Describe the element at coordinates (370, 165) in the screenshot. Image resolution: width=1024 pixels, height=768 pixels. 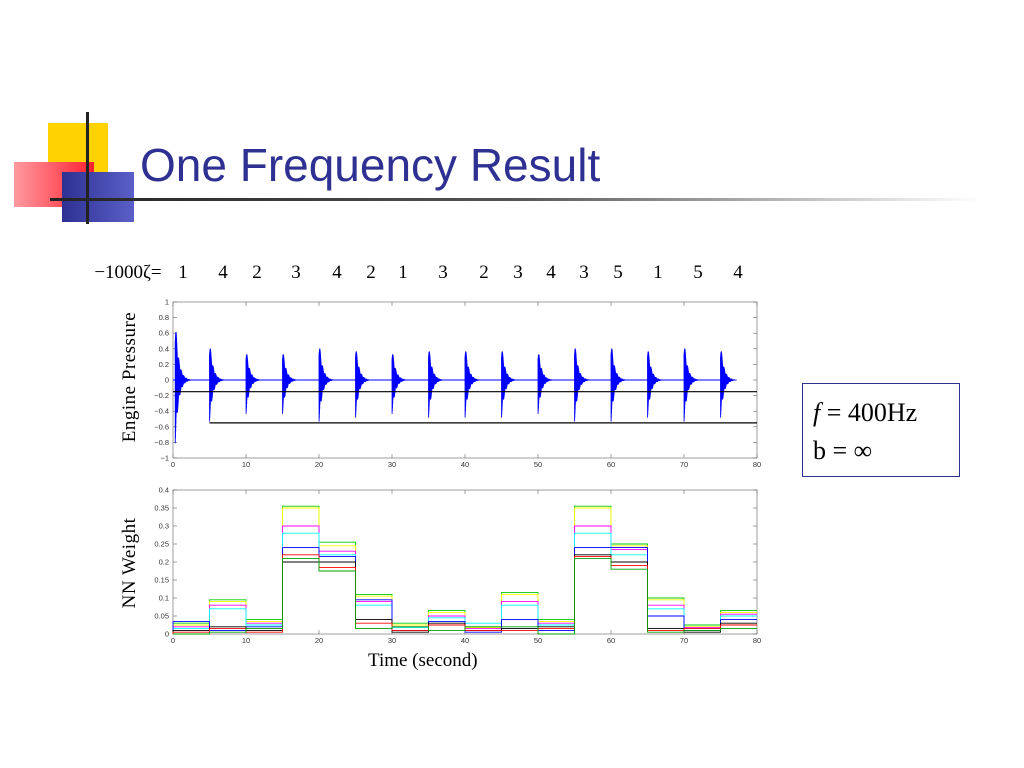
I see `slide-title: One Frequency Result` at that location.